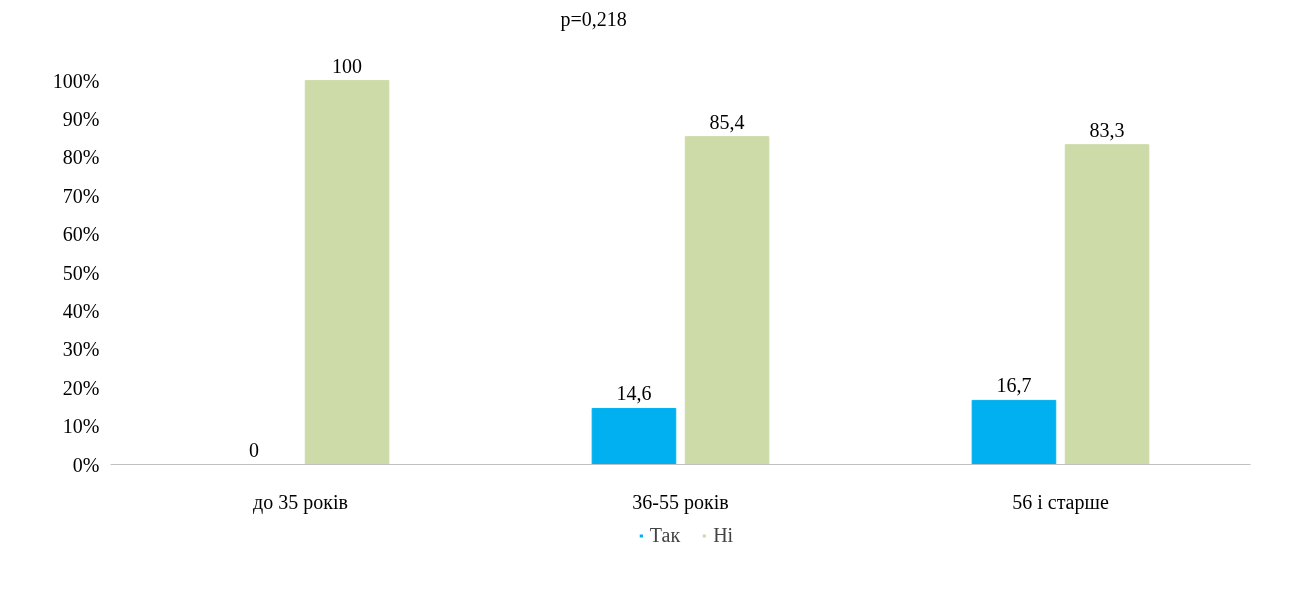  What do you see at coordinates (81, 387) in the screenshot?
I see `y-tick-label: 20%` at bounding box center [81, 387].